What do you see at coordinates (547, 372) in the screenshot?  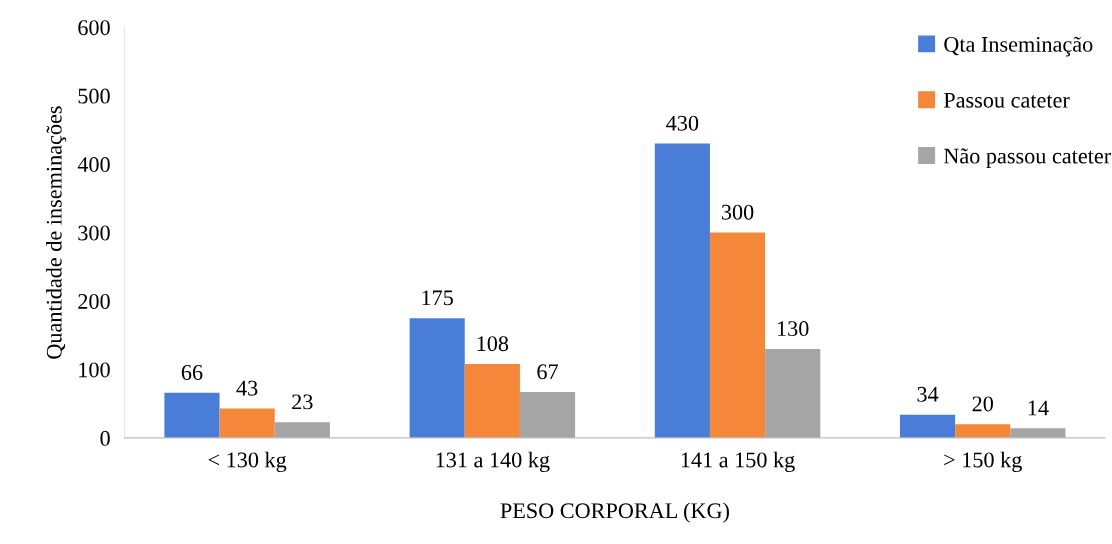 I see `data-label: 67` at bounding box center [547, 372].